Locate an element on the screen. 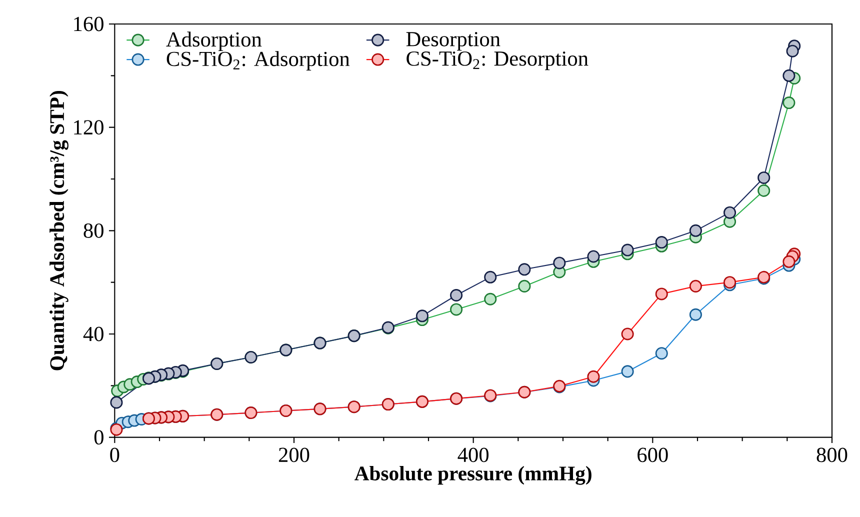 The width and height of the screenshot is (860, 517). y-tick-label: 80 is located at coordinates (94, 230).